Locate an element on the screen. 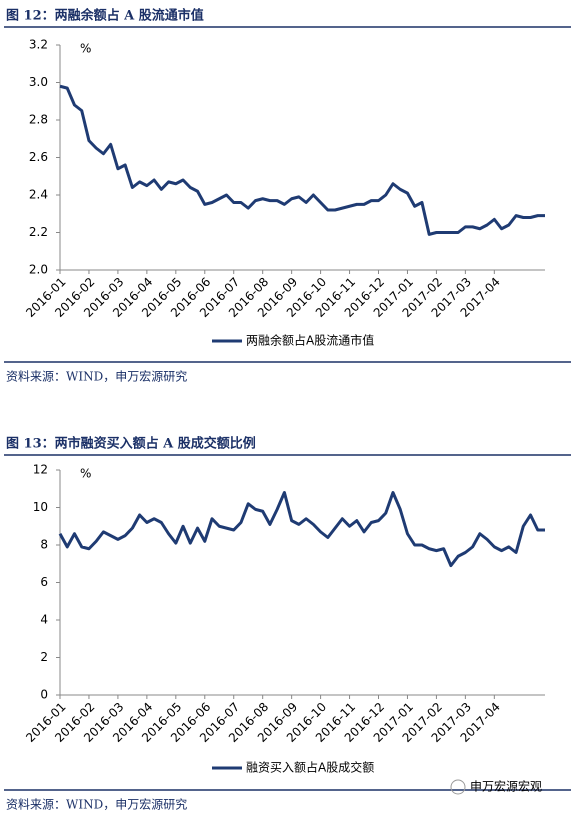 The height and width of the screenshot is (819, 575). data-line is located at coordinates (301, 529).